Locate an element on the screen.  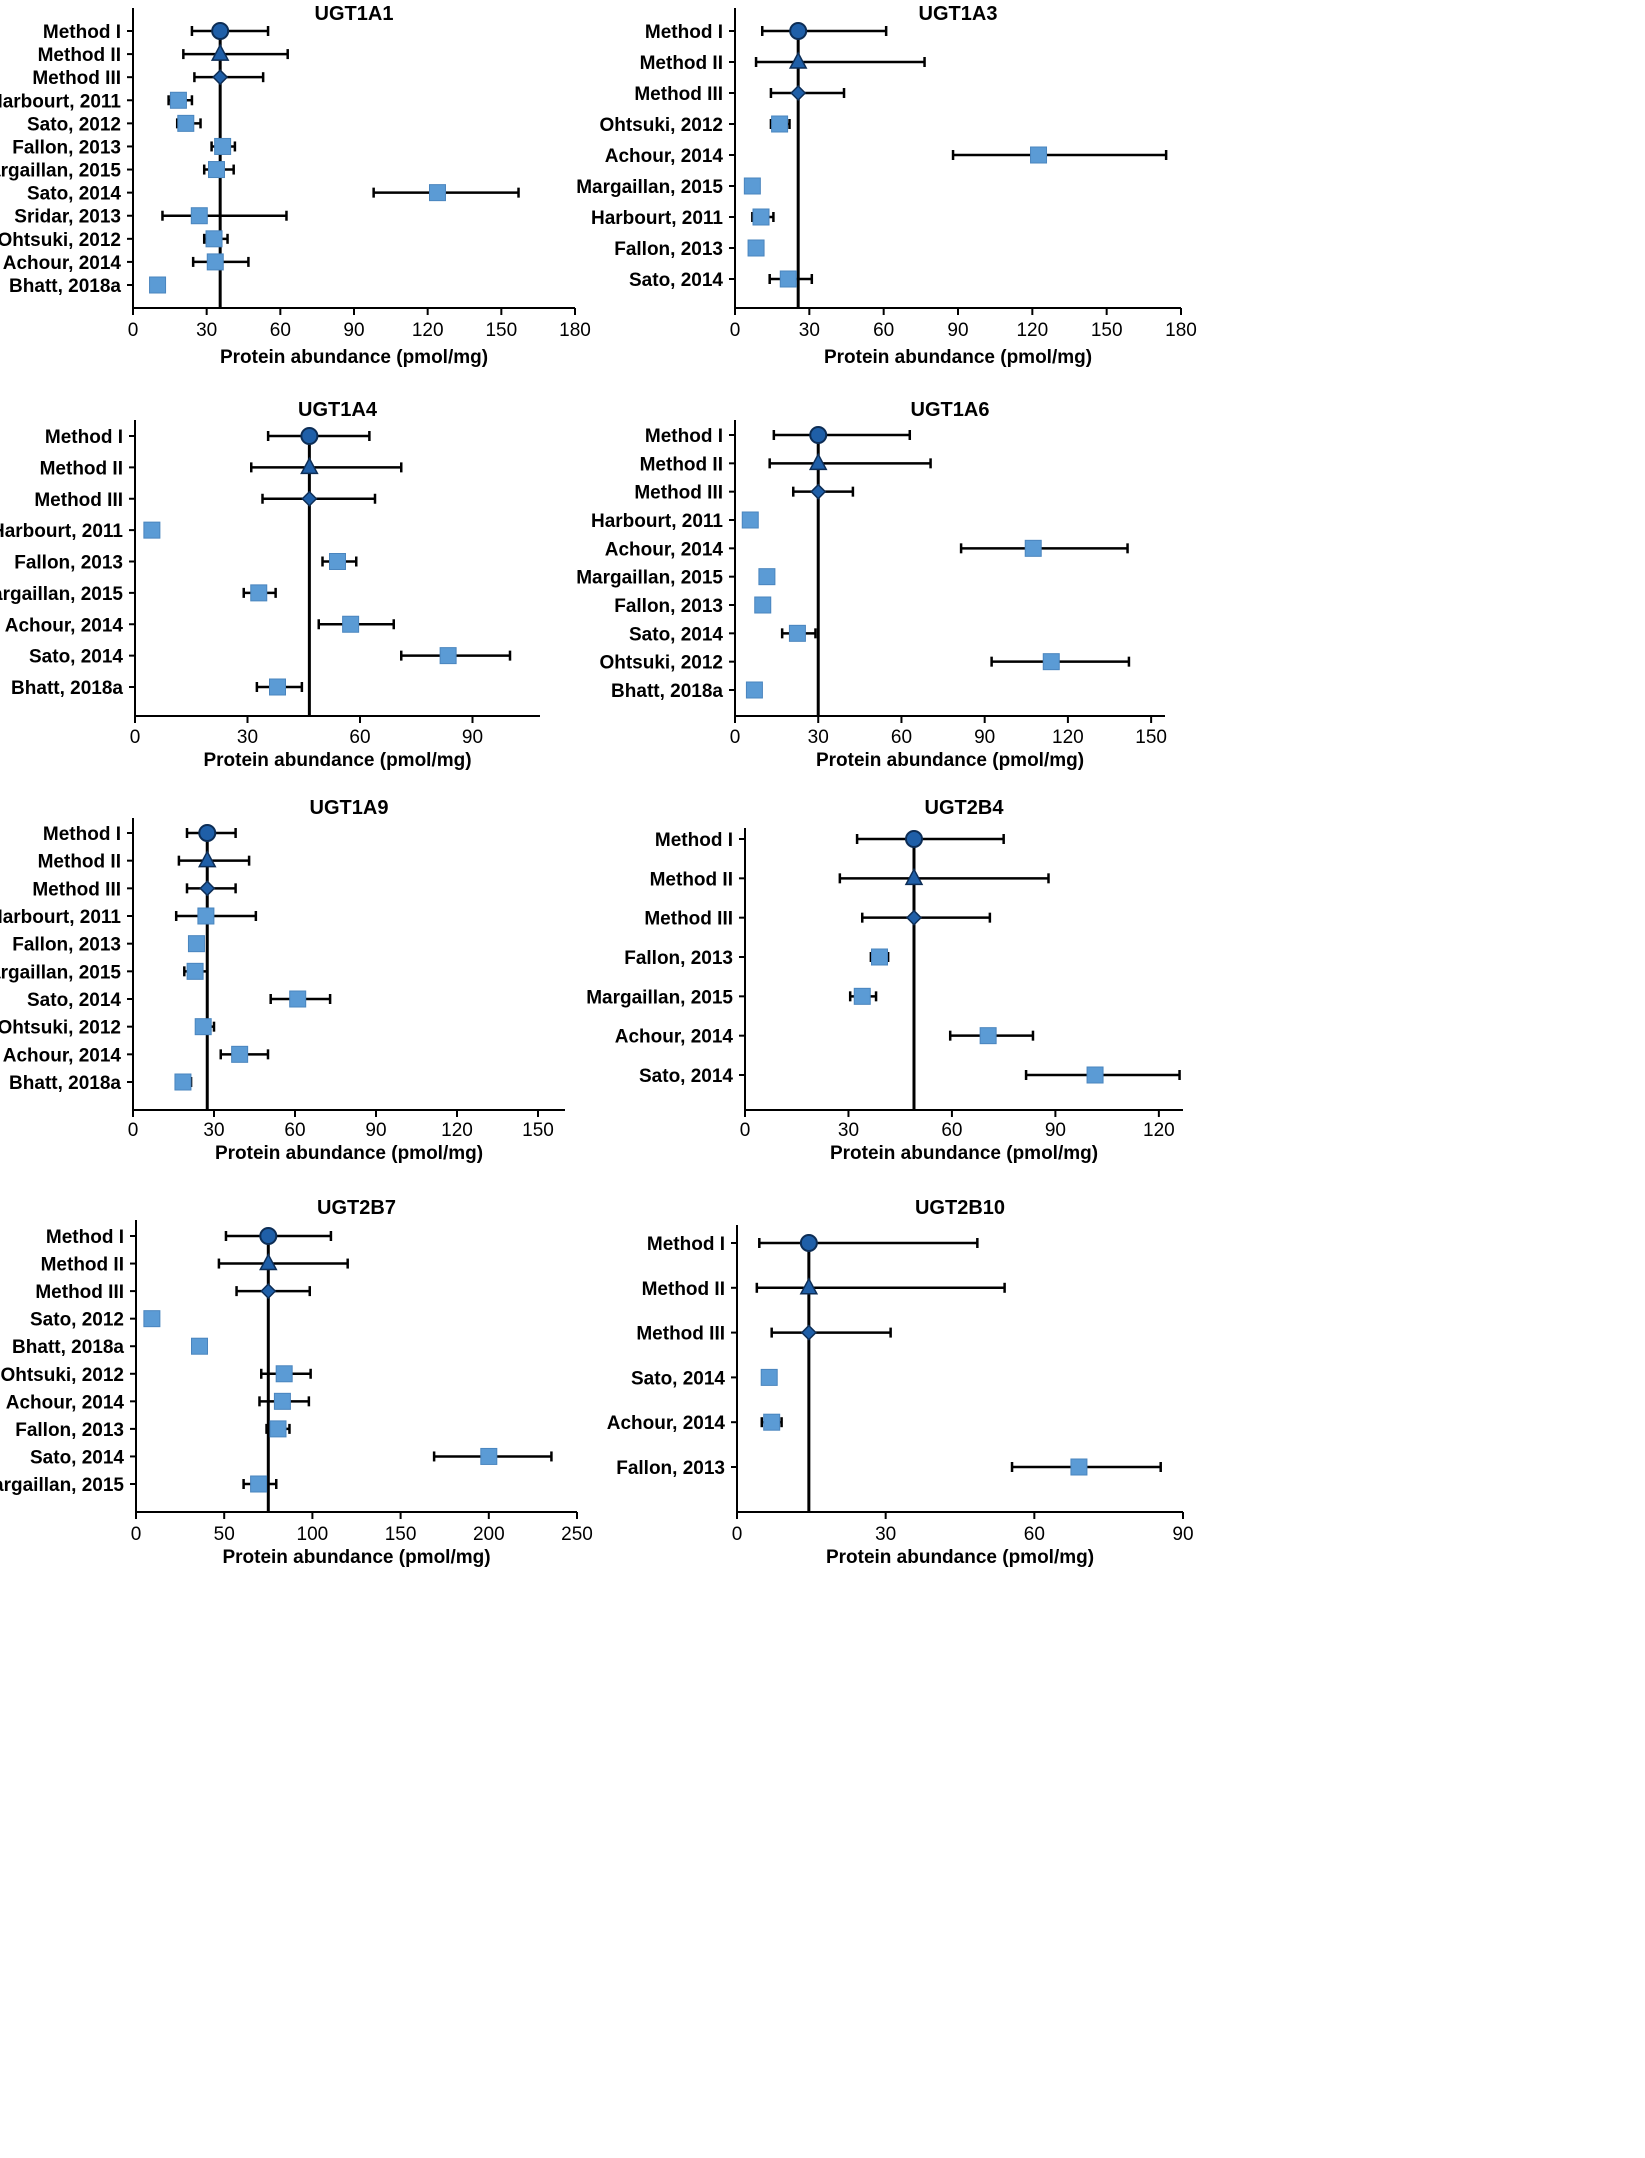
row-sato-2012: Sato, 2012 is located at coordinates (95, 1320).